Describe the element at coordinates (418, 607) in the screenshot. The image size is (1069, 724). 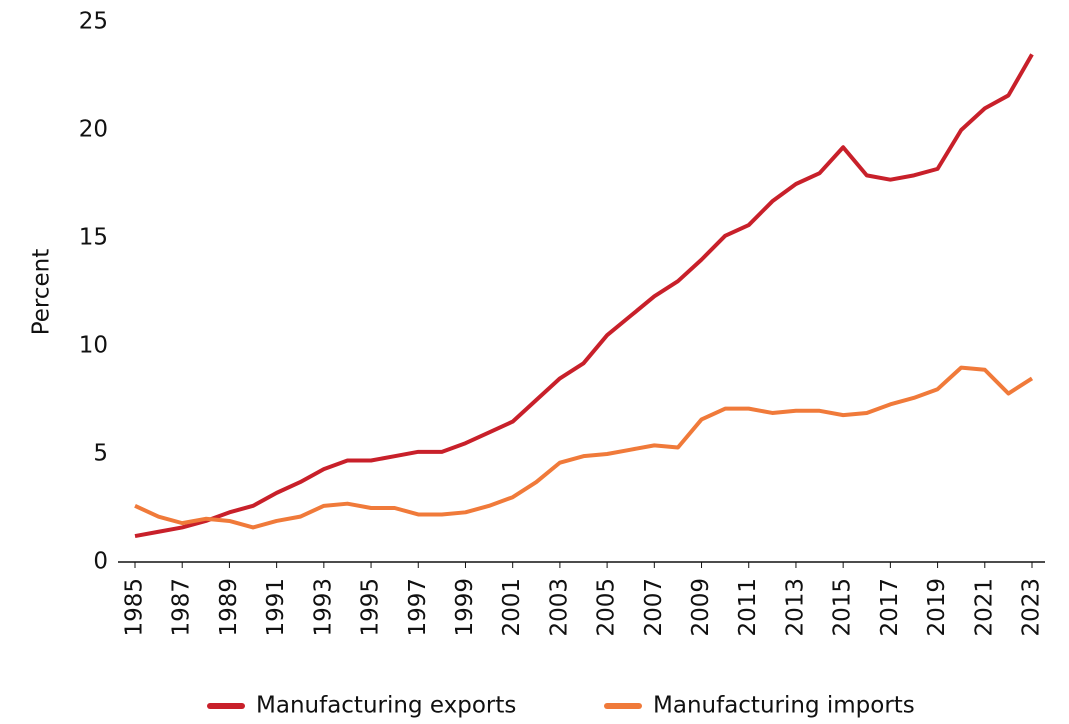
I see `x-tick-label: 1997` at that location.